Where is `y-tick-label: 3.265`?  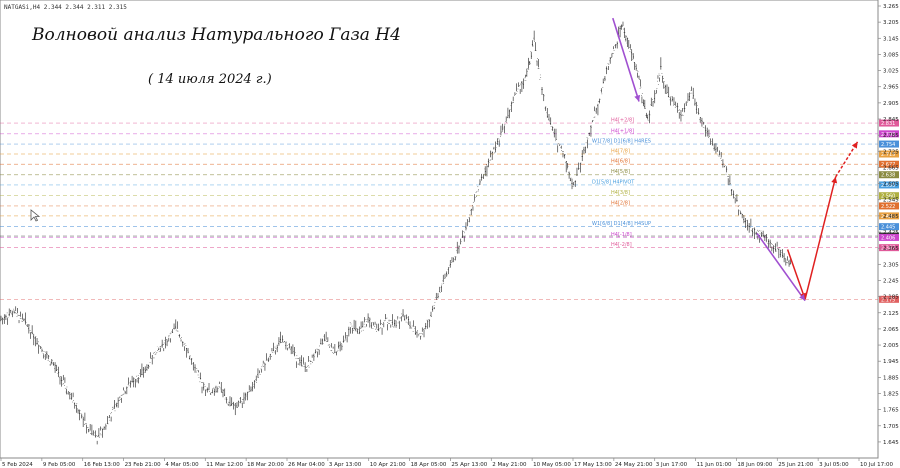
y-tick-label: 3.265 is located at coordinates (891, 7).